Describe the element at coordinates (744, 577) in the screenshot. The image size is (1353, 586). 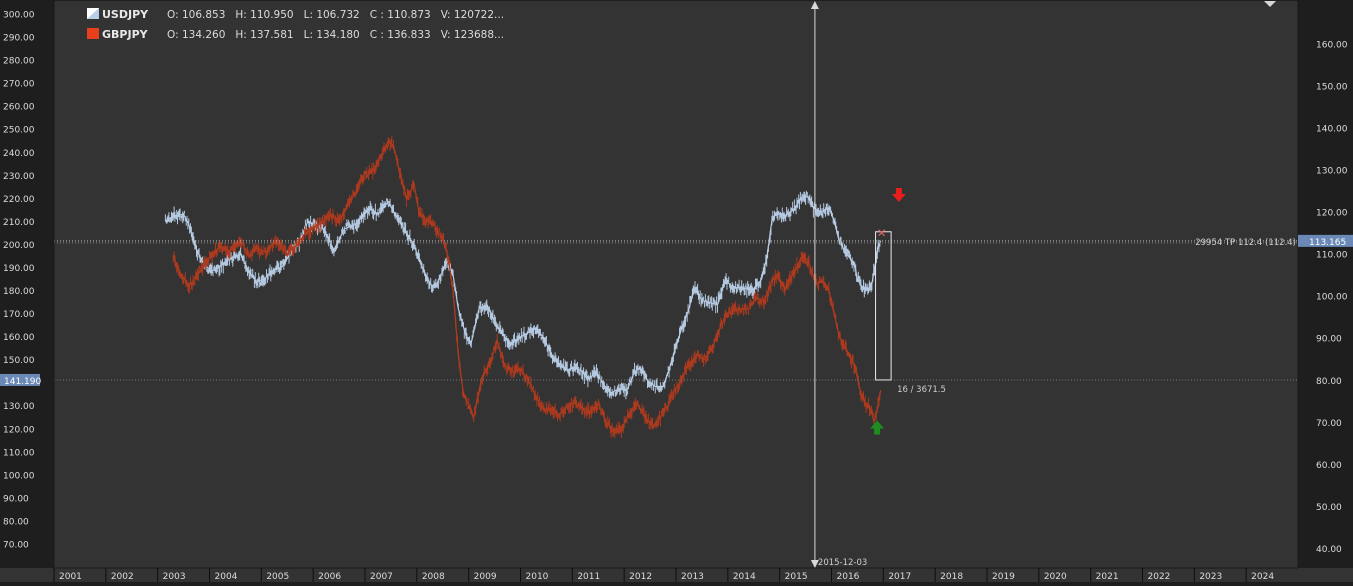
I see `time-tick-label: 2014` at that location.